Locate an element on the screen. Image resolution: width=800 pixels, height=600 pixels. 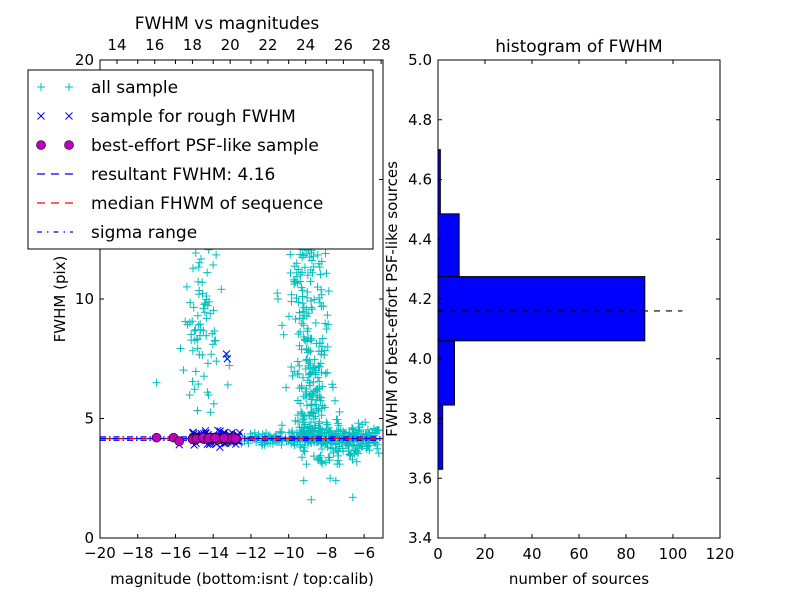
scatter-y-axis-label: FWHM (pix) is located at coordinates (60, 299).